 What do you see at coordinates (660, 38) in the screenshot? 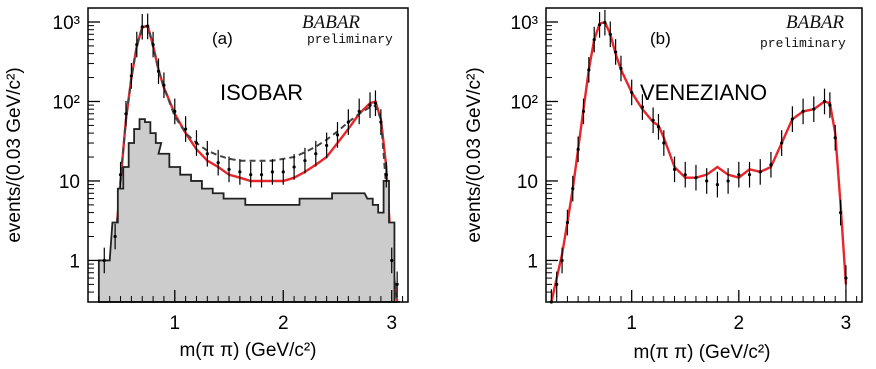
I see `panel-label-b: (b)` at bounding box center [660, 38].